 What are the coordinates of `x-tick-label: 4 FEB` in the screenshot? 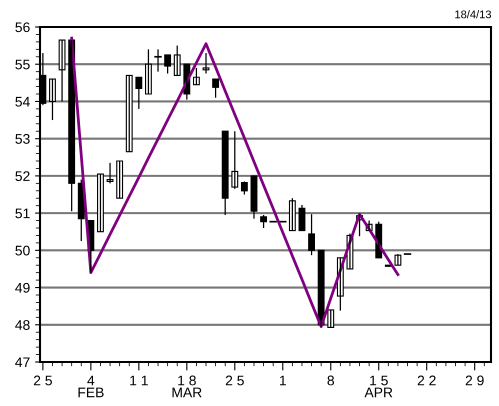 It's located at (91, 387).